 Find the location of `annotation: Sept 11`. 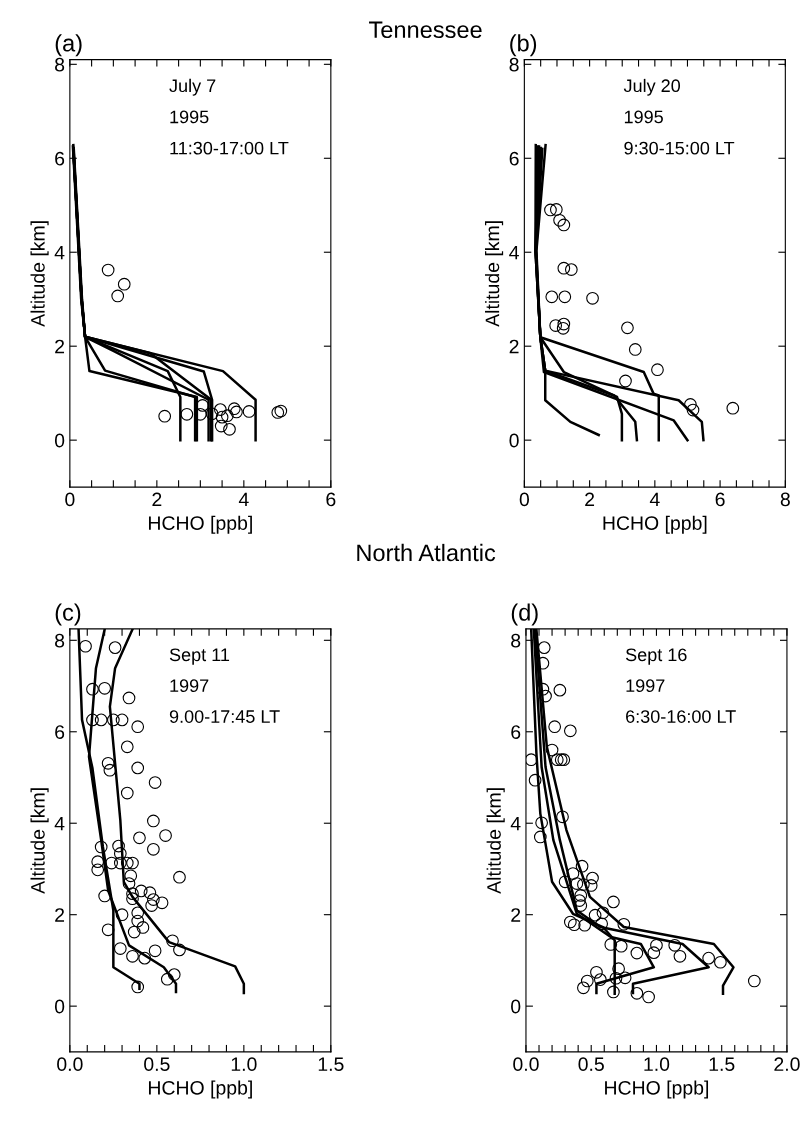

annotation: Sept 11 is located at coordinates (199, 656).